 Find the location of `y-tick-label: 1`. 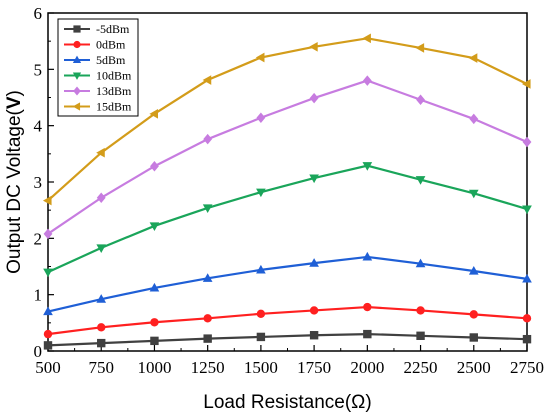

y-tick-label: 1 is located at coordinates (38, 295).